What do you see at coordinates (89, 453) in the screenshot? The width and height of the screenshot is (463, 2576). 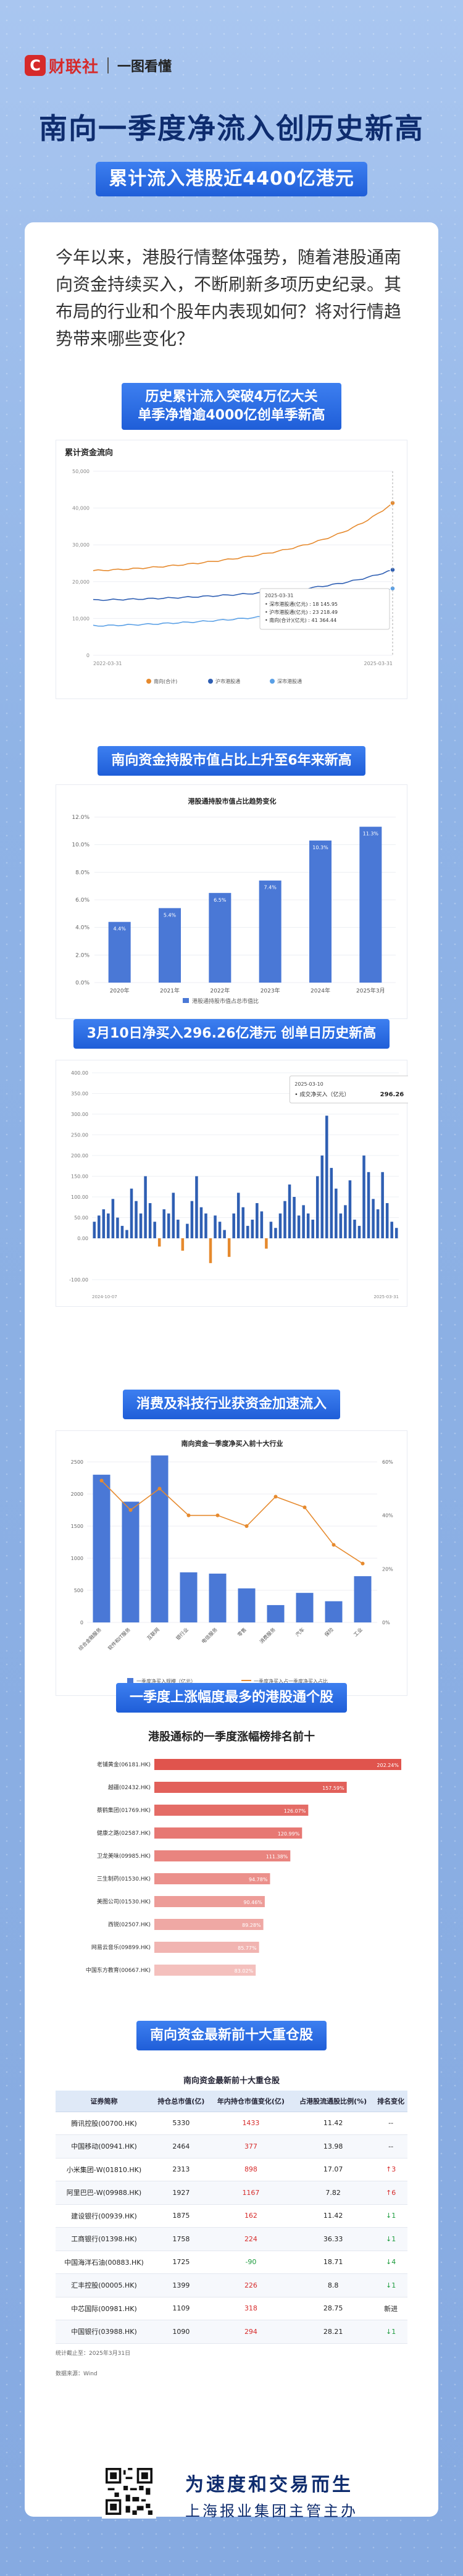 I see `chart1-title: 累计资金流向` at bounding box center [89, 453].